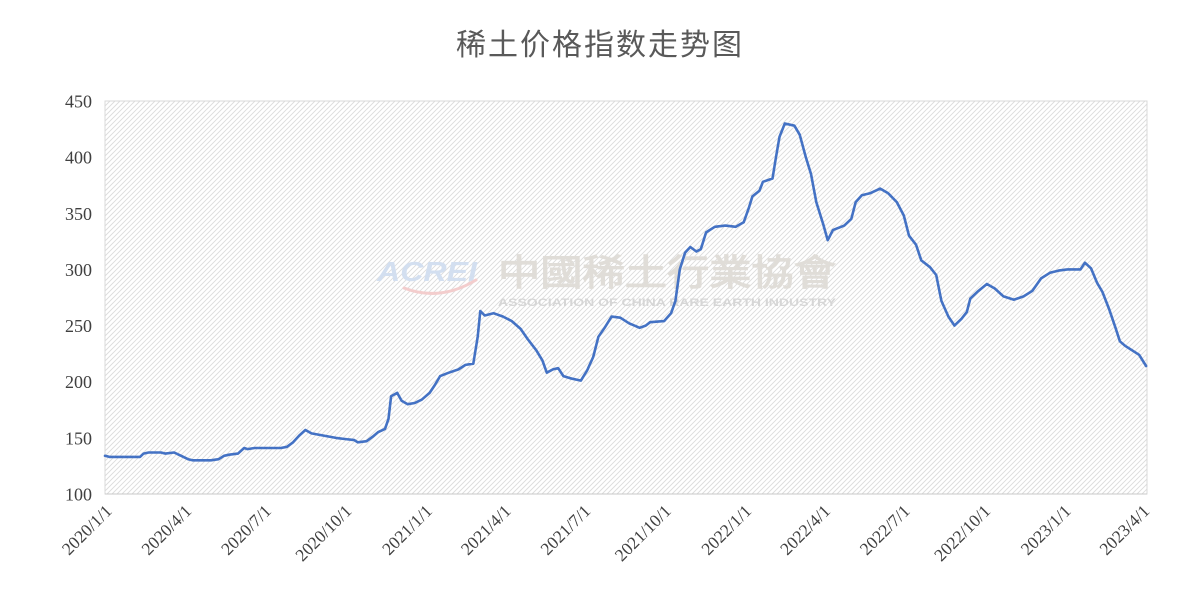  What do you see at coordinates (667, 273) in the screenshot?
I see `watermark-name-cn: 中國稀土行業協會` at bounding box center [667, 273].